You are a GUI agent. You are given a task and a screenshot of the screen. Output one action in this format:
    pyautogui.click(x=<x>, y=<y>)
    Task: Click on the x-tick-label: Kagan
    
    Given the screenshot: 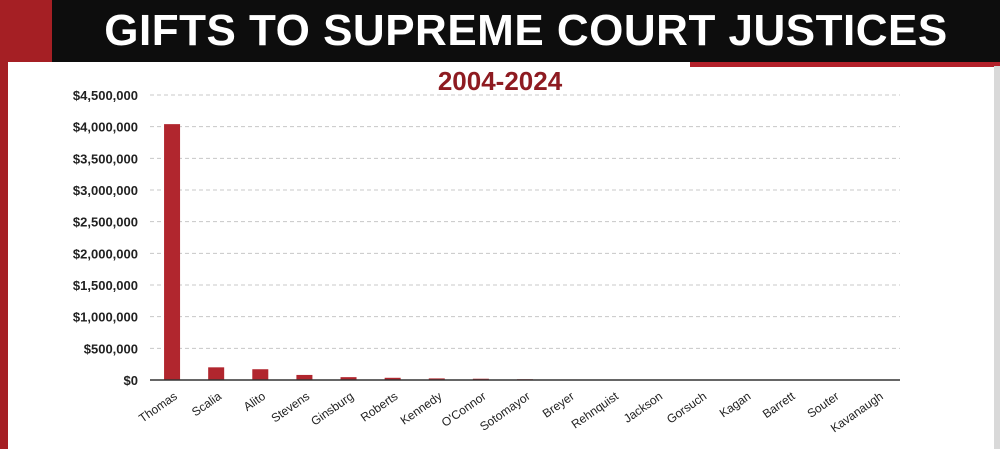 What is the action you would take?
    pyautogui.click(x=735, y=404)
    